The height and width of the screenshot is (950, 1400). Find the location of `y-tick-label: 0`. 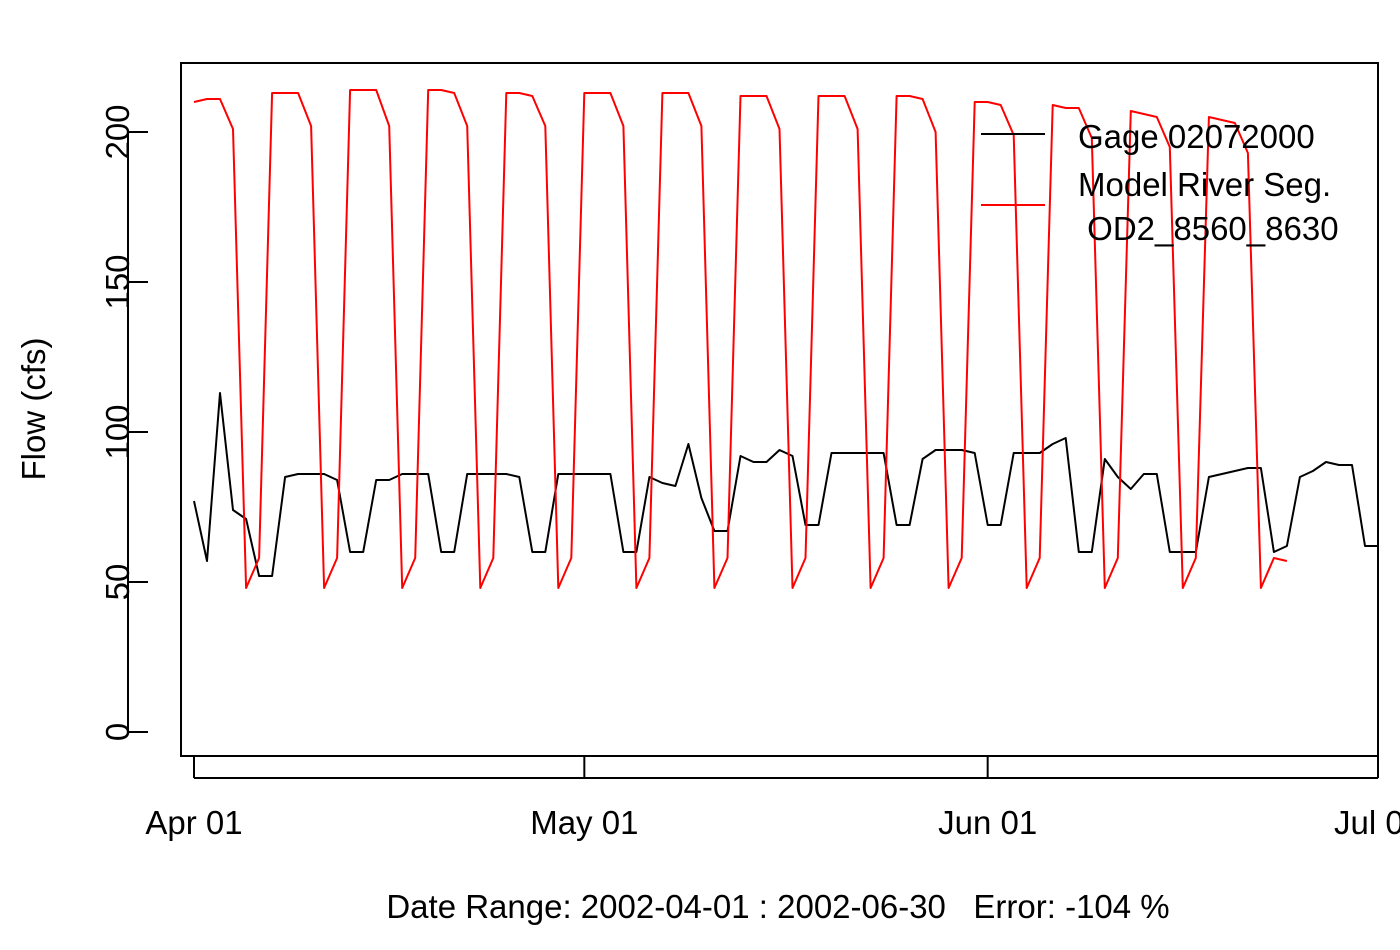

y-tick-label: 0 is located at coordinates (117, 732).